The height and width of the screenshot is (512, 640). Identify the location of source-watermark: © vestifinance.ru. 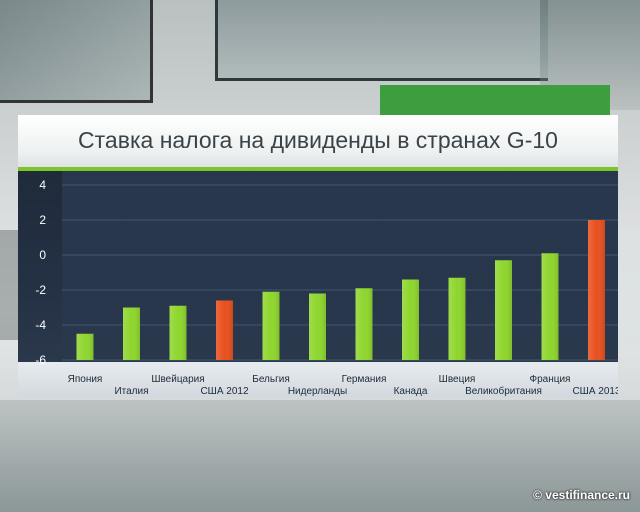
(581, 495).